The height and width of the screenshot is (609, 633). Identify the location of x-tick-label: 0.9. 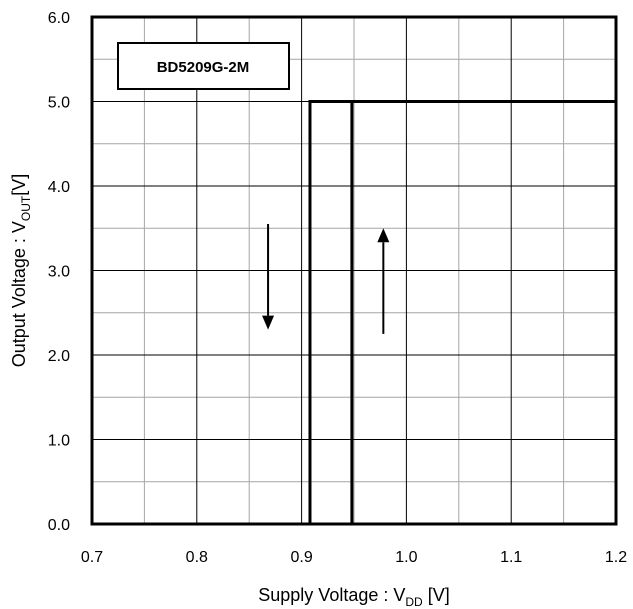
(301, 557).